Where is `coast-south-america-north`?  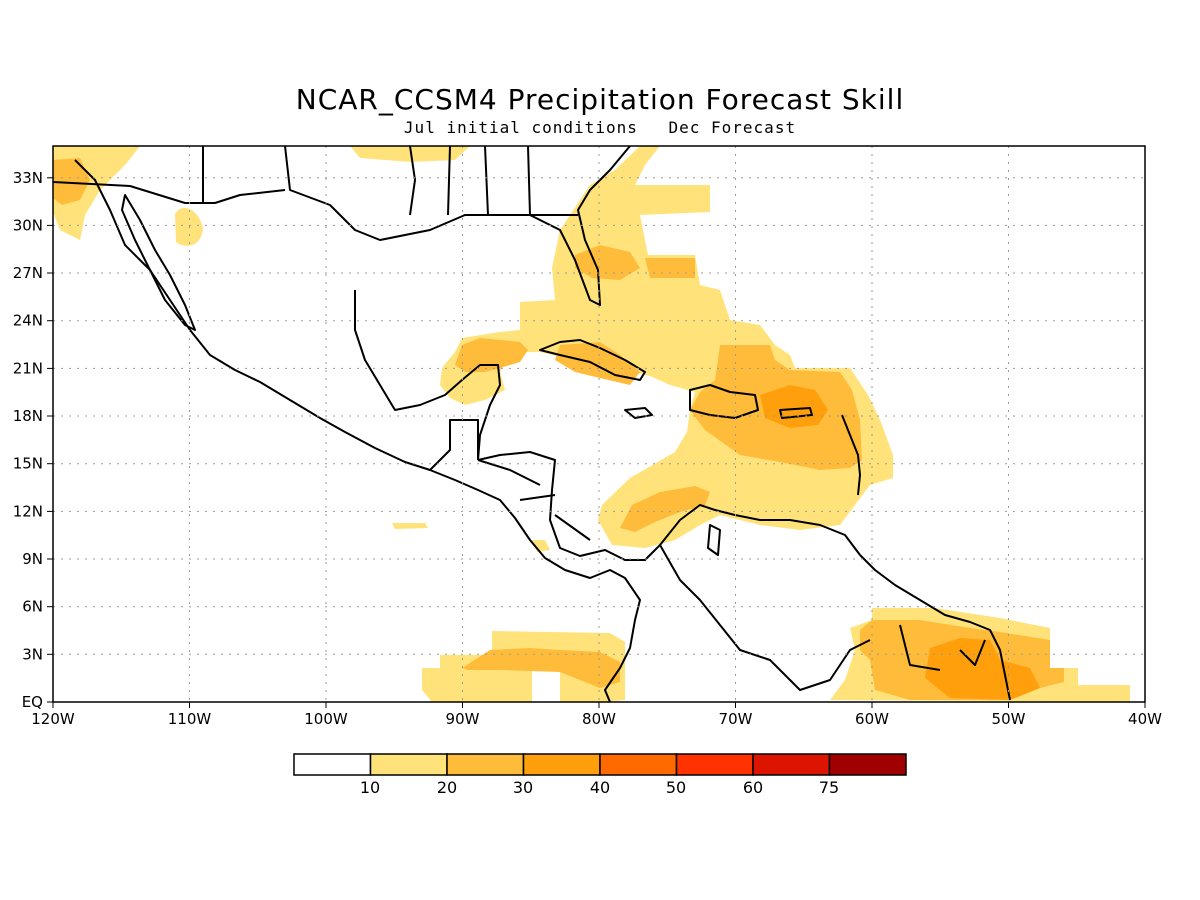
coast-south-america-north is located at coordinates (935, 627).